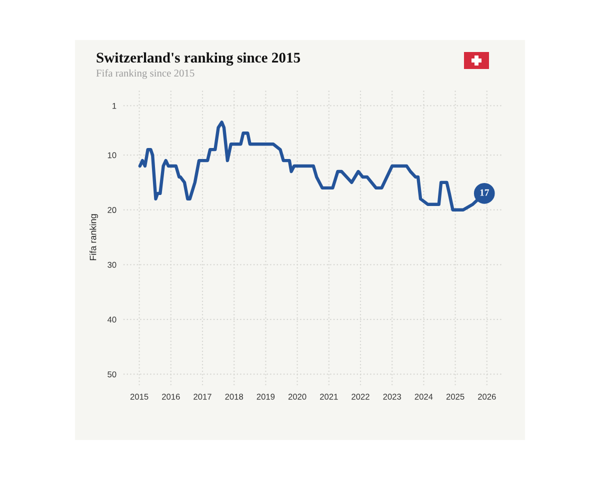 This screenshot has width=600, height=480. I want to click on x-tick-label: 2018, so click(234, 397).